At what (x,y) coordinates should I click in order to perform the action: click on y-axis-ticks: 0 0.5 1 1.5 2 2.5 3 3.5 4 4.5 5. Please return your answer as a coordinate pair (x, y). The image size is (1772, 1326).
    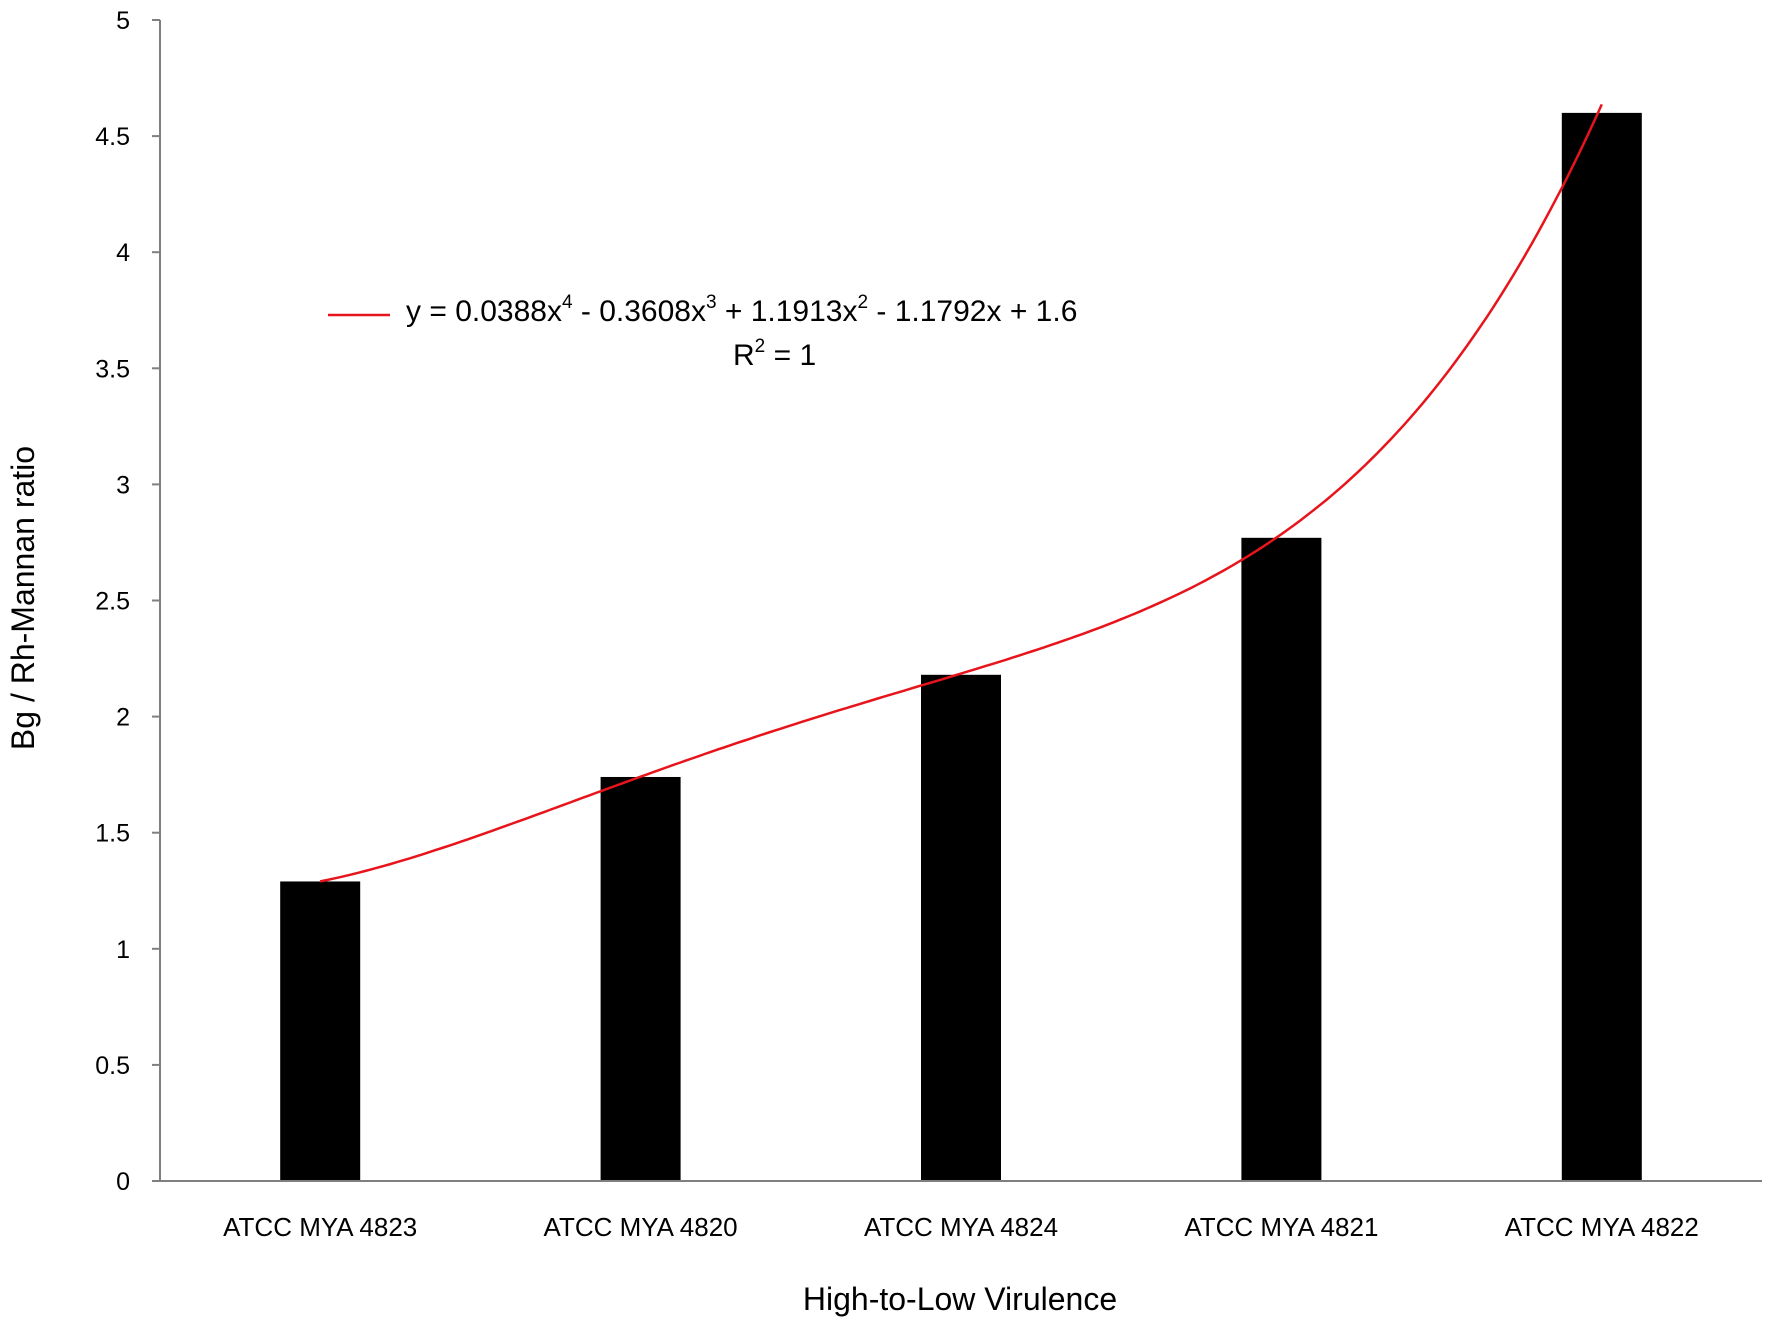
    Looking at the image, I should click on (127, 601).